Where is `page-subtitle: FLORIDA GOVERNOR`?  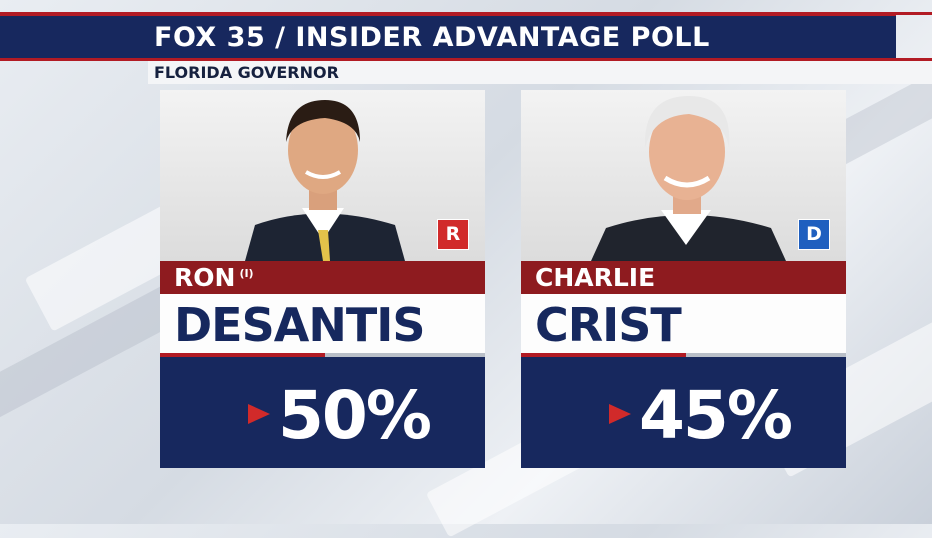
page-subtitle: FLORIDA GOVERNOR is located at coordinates (246, 72).